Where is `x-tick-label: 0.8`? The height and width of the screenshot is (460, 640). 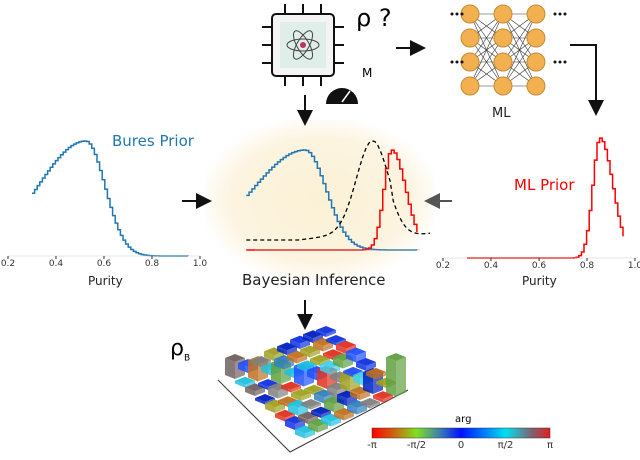 x-tick-label: 0.8 is located at coordinates (587, 266).